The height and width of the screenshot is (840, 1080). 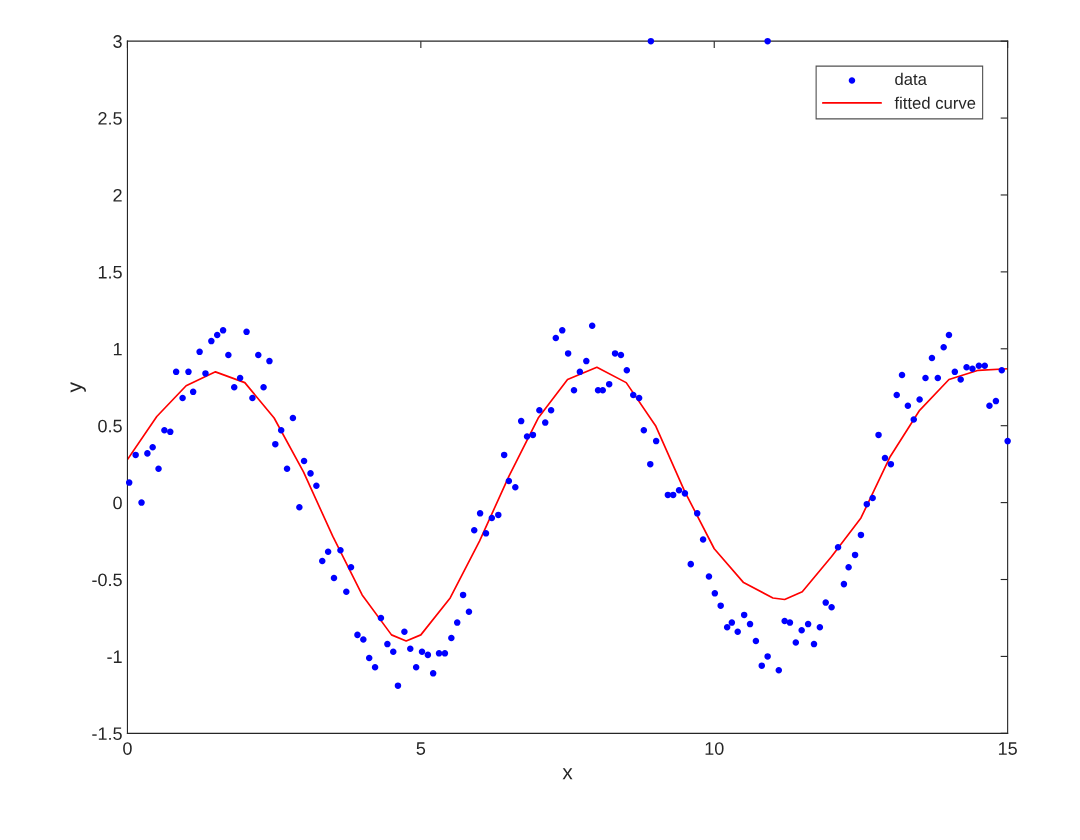 What do you see at coordinates (1007, 748) in the screenshot?
I see `x-tick-label: 15` at bounding box center [1007, 748].